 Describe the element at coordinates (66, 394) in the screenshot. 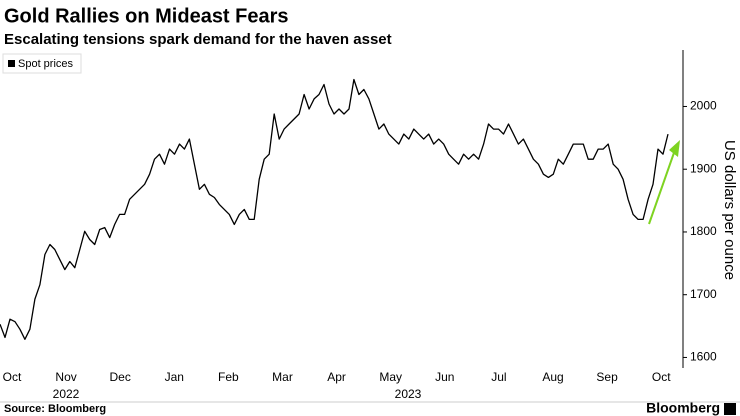

I see `year-label: 2022` at that location.